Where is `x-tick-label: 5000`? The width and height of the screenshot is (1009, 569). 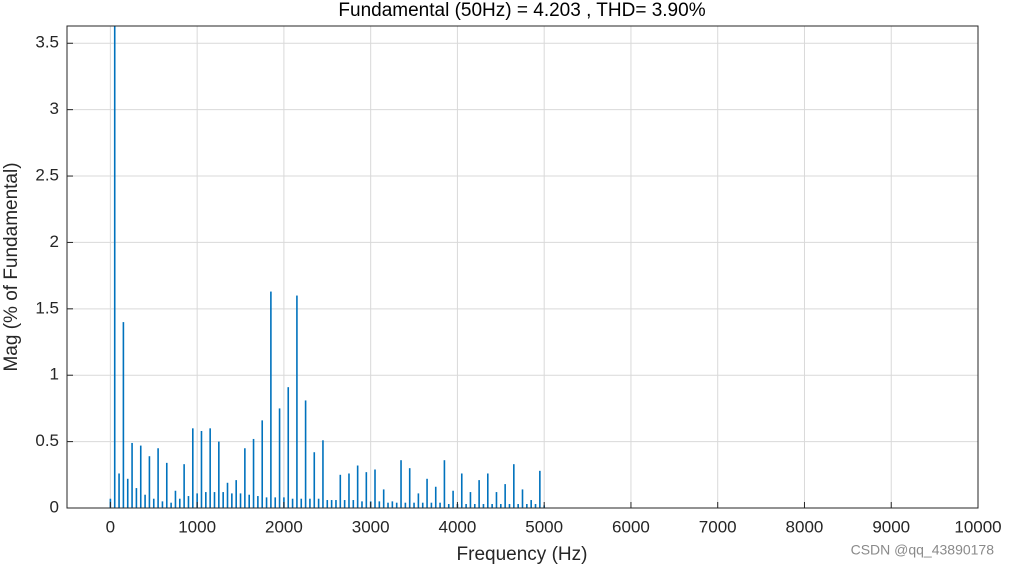 x-tick-label: 5000 is located at coordinates (544, 526).